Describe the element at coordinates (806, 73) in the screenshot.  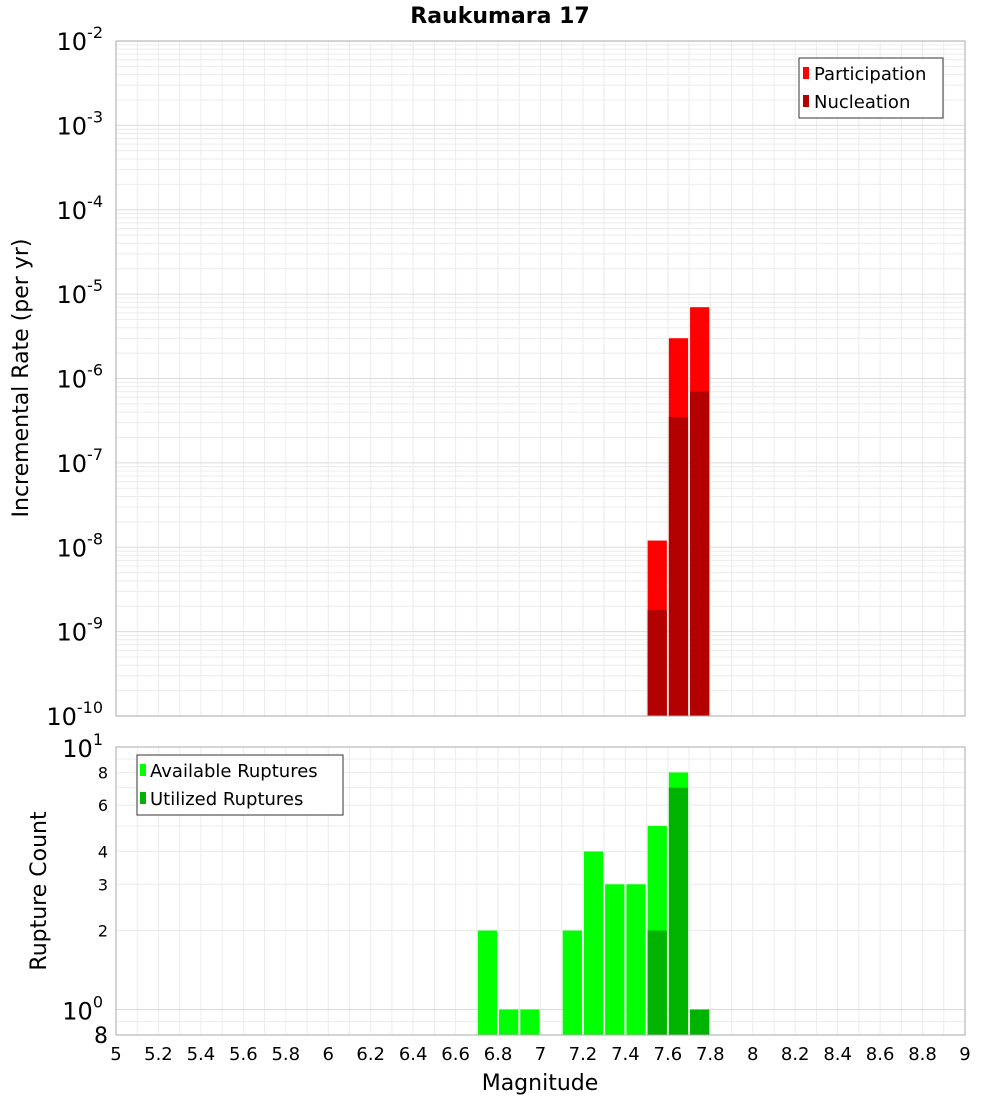
I see `legend-participation-swatch` at that location.